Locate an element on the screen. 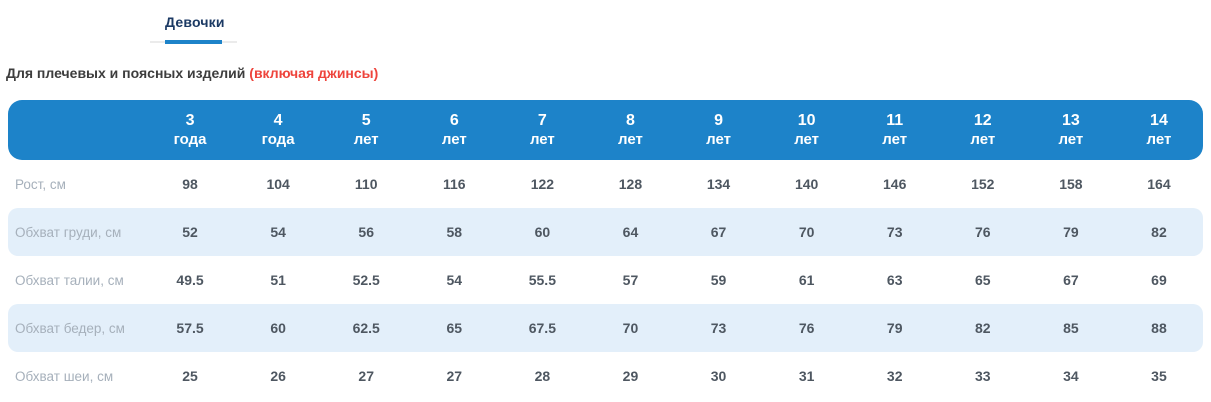  column-header-age-4: 4 года is located at coordinates (278, 130).